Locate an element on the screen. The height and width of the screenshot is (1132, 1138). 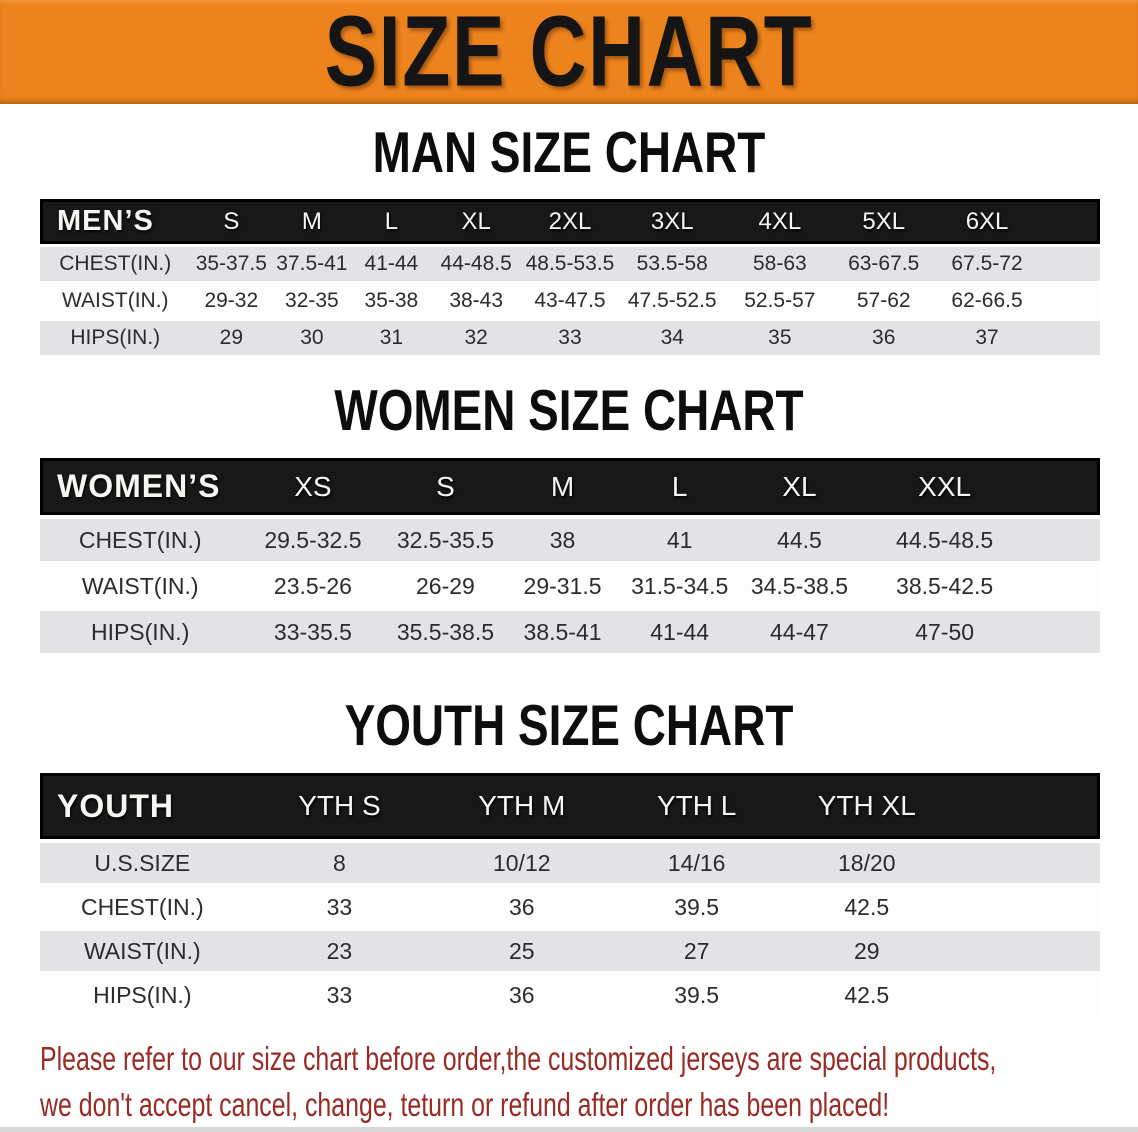
men-section-heading: MAN SIZE CHART is located at coordinates (569, 153).